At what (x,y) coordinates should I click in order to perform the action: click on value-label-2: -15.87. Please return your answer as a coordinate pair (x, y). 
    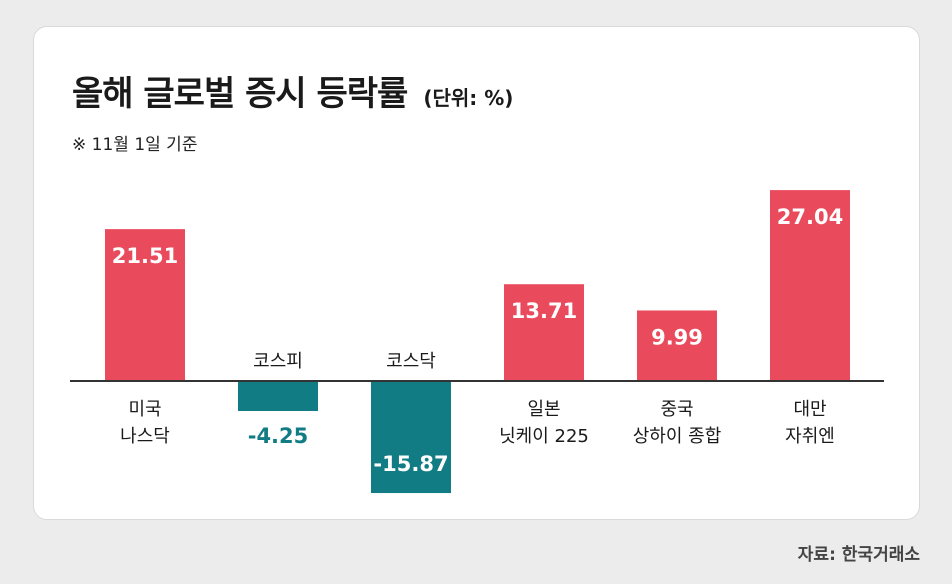
    Looking at the image, I should click on (410, 464).